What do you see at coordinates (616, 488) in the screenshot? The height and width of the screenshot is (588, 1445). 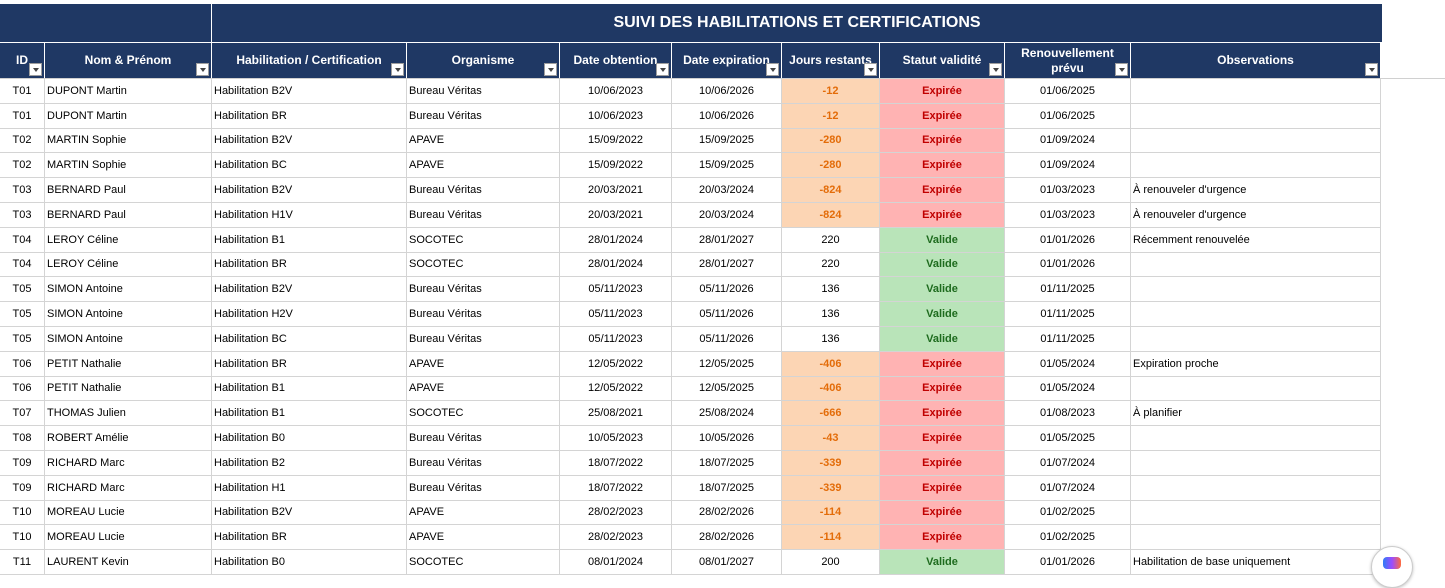 I see `cell-date-obtention: 18/07/2022` at bounding box center [616, 488].